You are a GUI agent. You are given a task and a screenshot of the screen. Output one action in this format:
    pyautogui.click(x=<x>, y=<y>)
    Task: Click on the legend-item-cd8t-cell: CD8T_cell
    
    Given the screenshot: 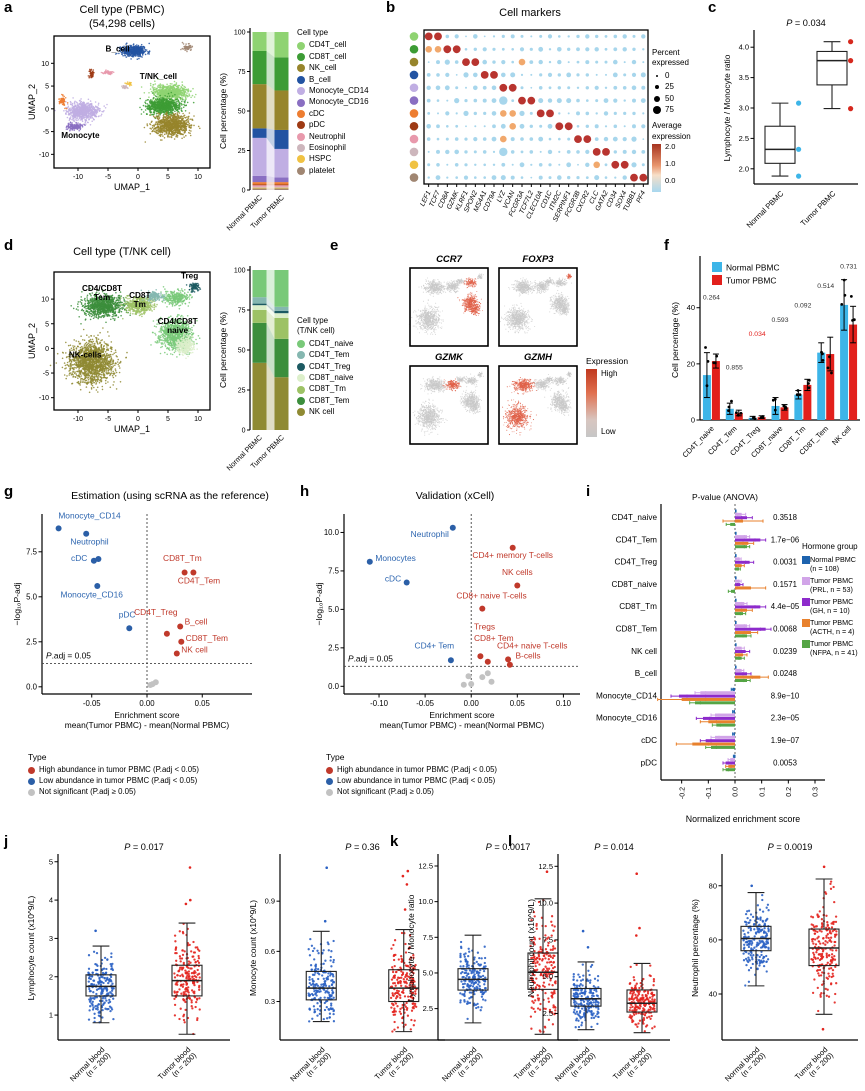 What is the action you would take?
    pyautogui.click(x=344, y=57)
    